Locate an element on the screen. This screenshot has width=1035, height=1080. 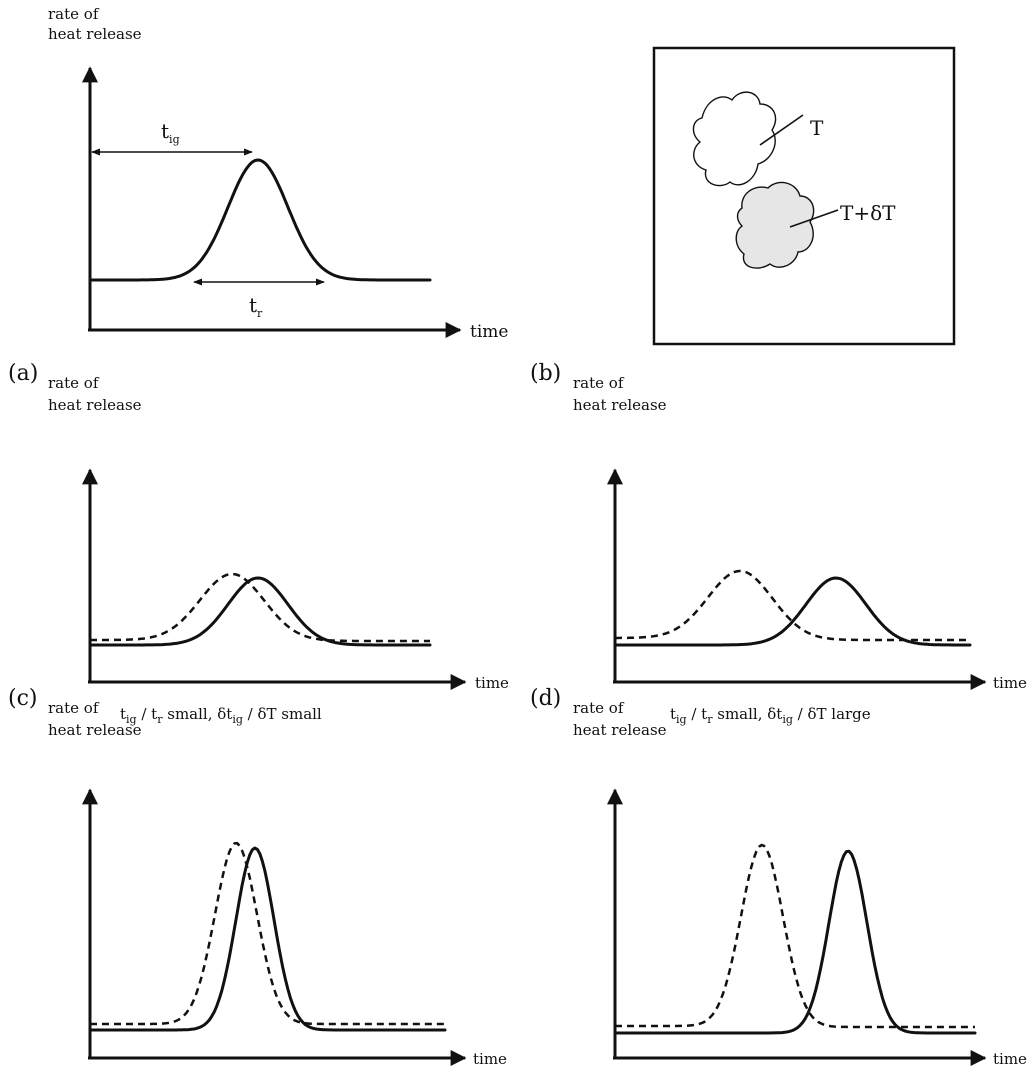
top-plot: rate of heat release time tig tr is located at coordinates (278, 173).